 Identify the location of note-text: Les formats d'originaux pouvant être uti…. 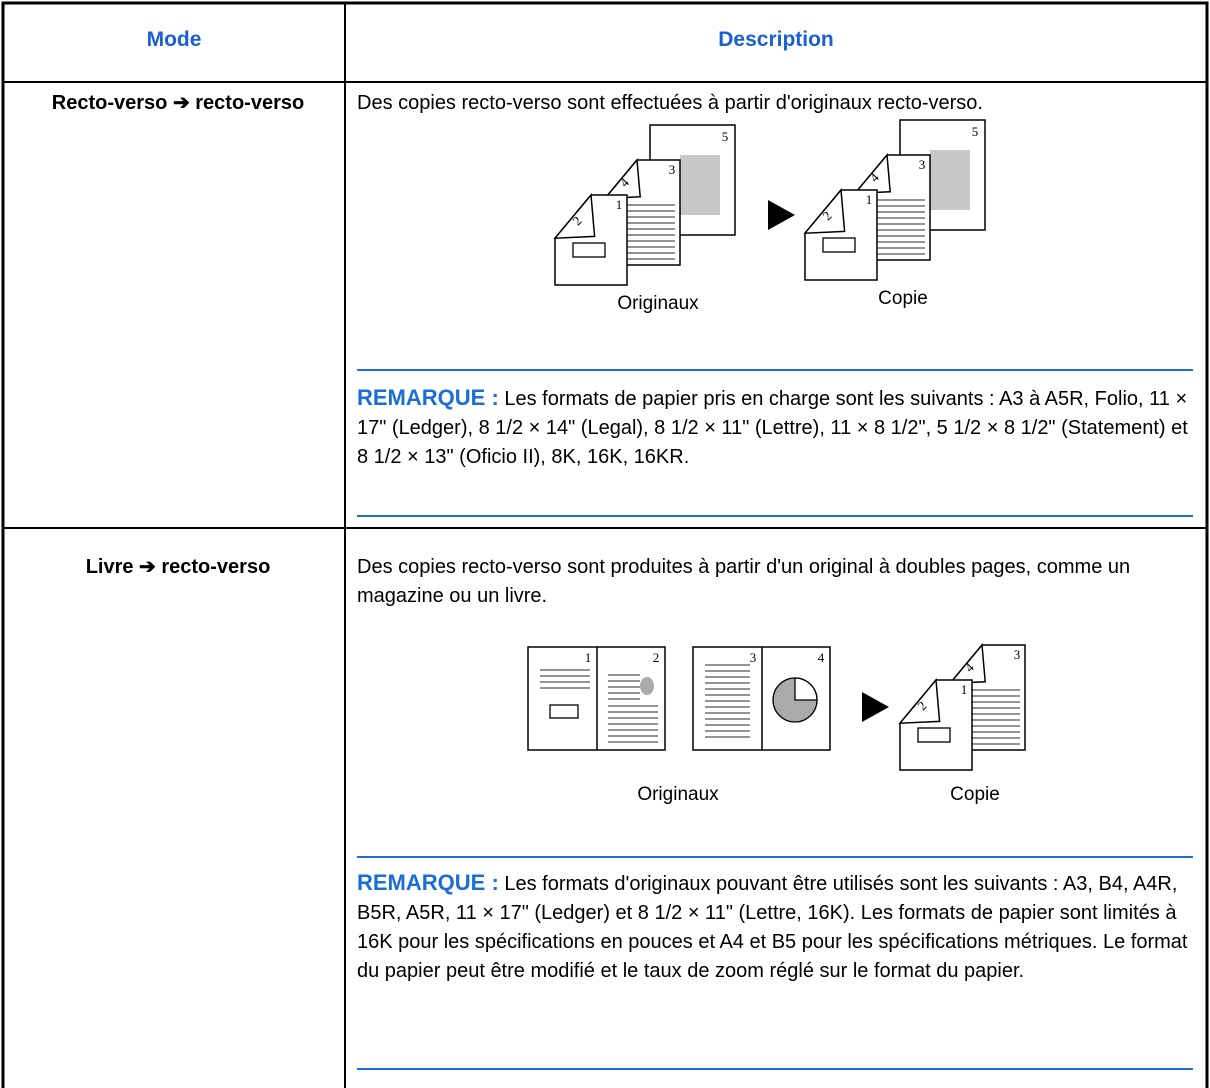
(772, 927).